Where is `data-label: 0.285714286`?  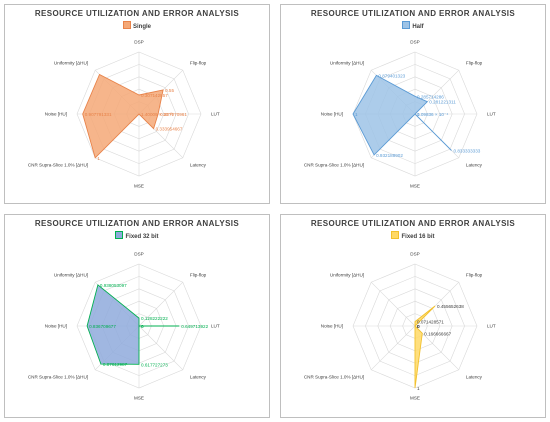 data-label: 0.285714286 is located at coordinates (430, 96).